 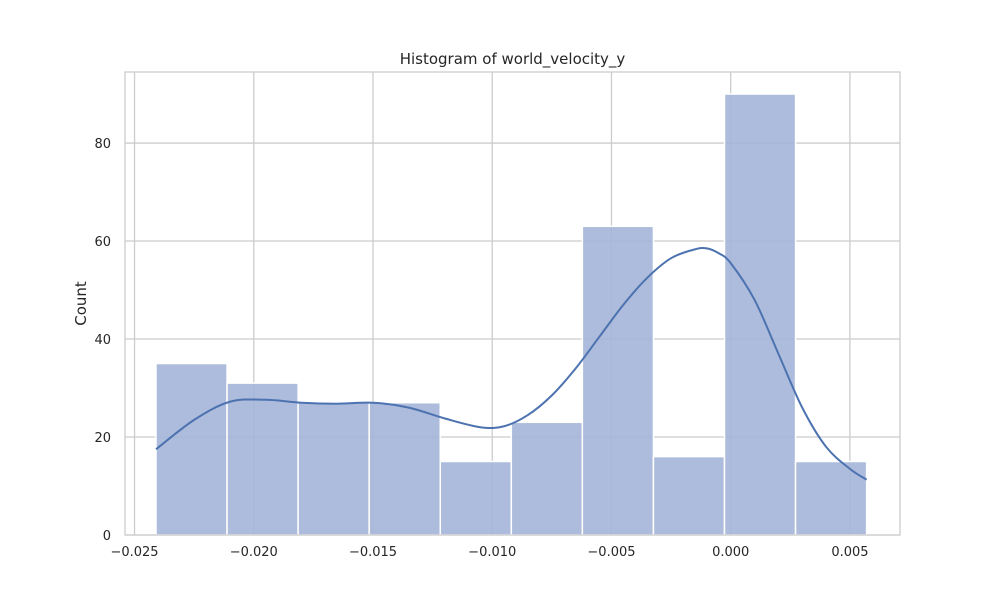 What do you see at coordinates (849, 552) in the screenshot?
I see `x-tick-label: 0.005` at bounding box center [849, 552].